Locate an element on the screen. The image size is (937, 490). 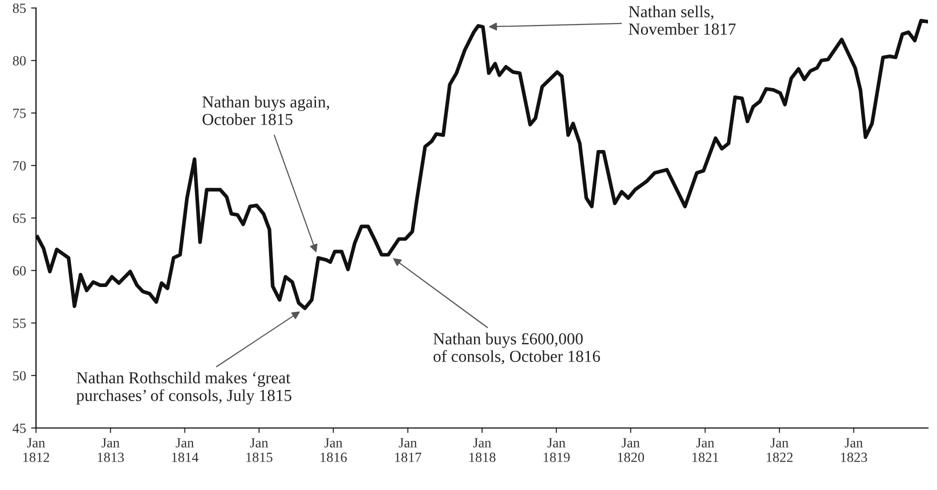
y-tick-label: 70 is located at coordinates (19, 165).